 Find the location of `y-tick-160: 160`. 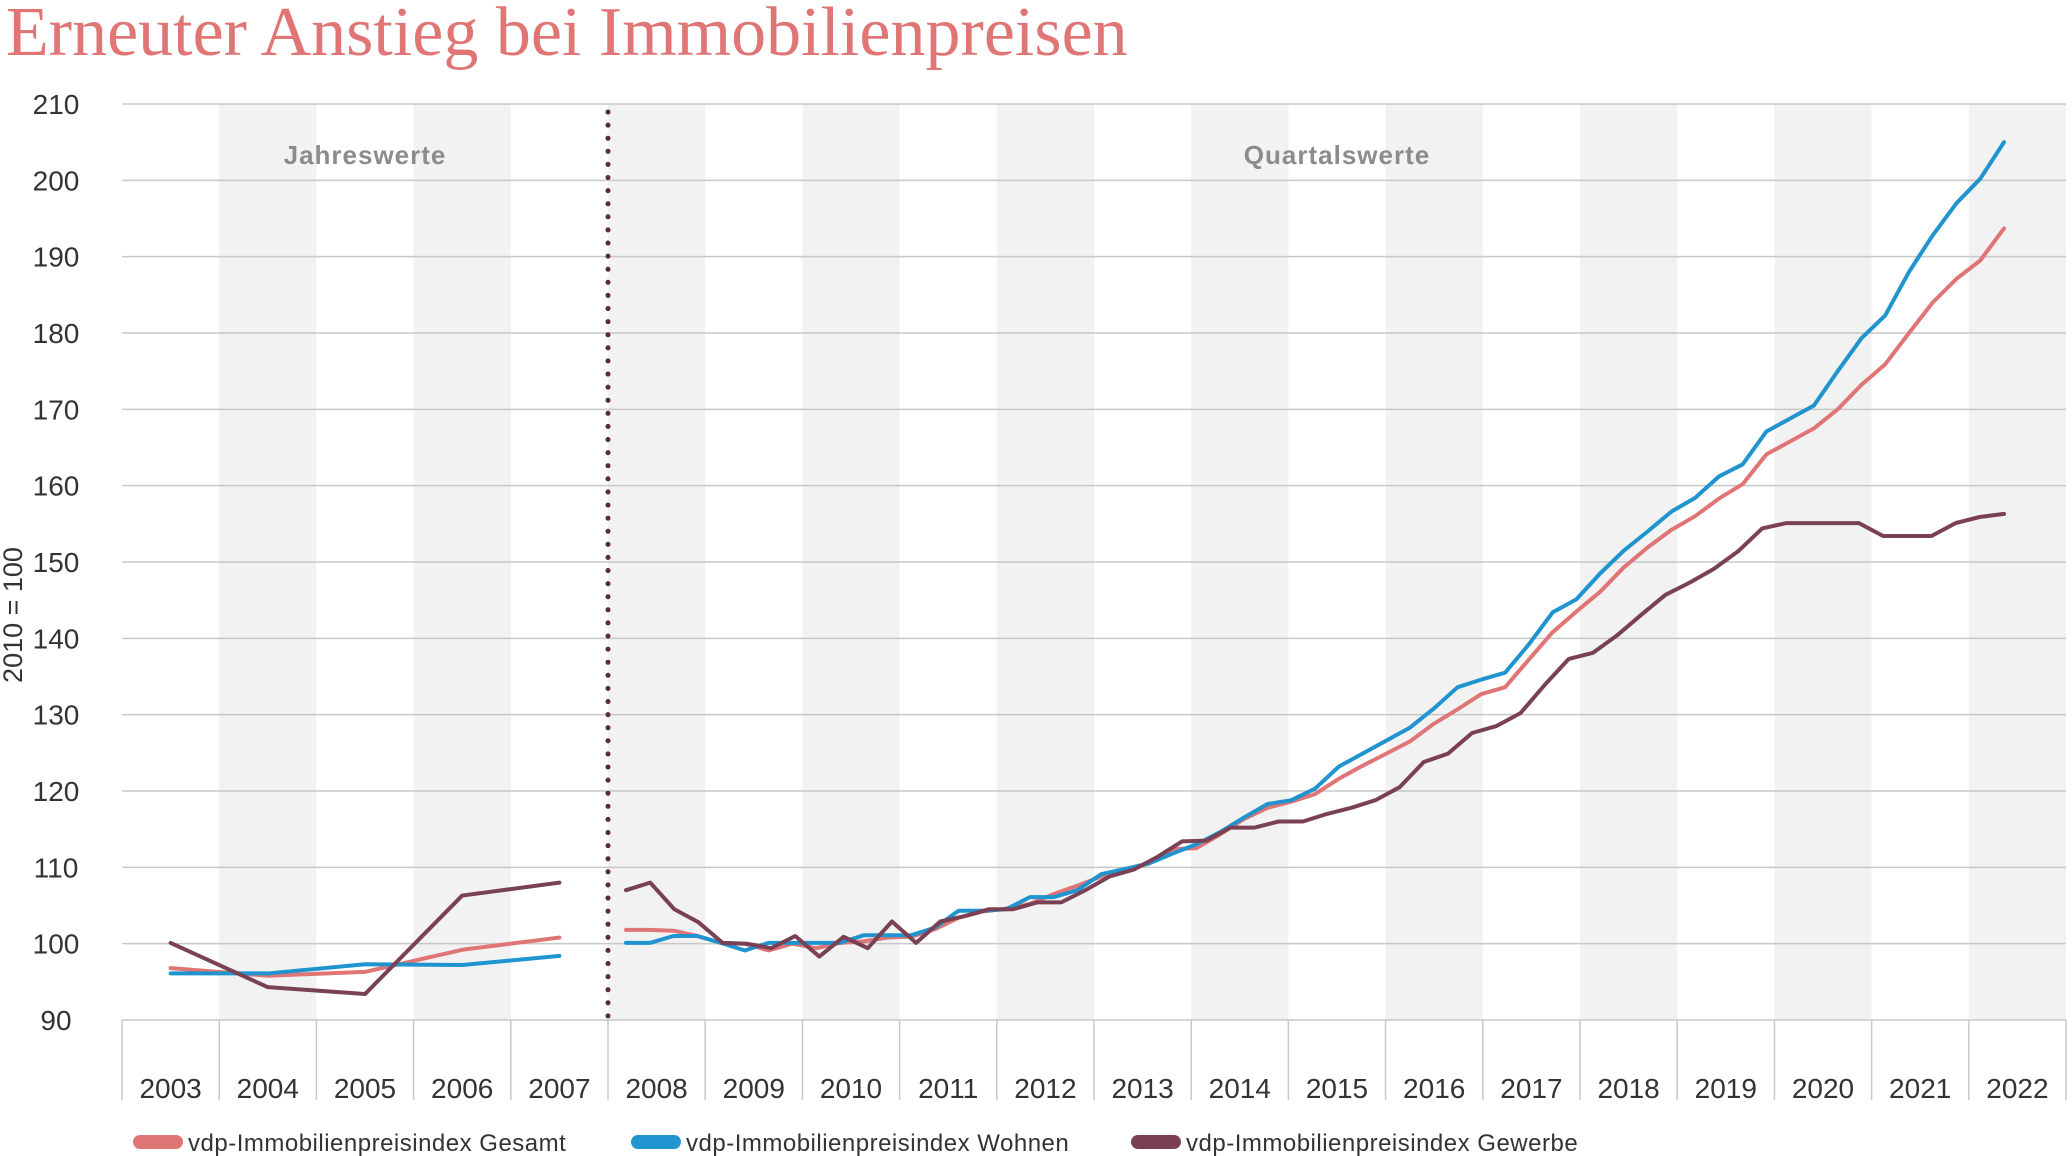

y-tick-160: 160 is located at coordinates (56, 486).